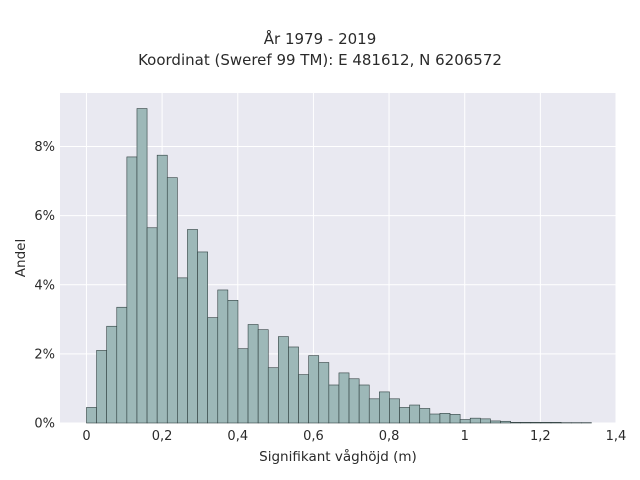 This screenshot has width=640, height=480. I want to click on x-tick-label: 0,2, so click(162, 436).